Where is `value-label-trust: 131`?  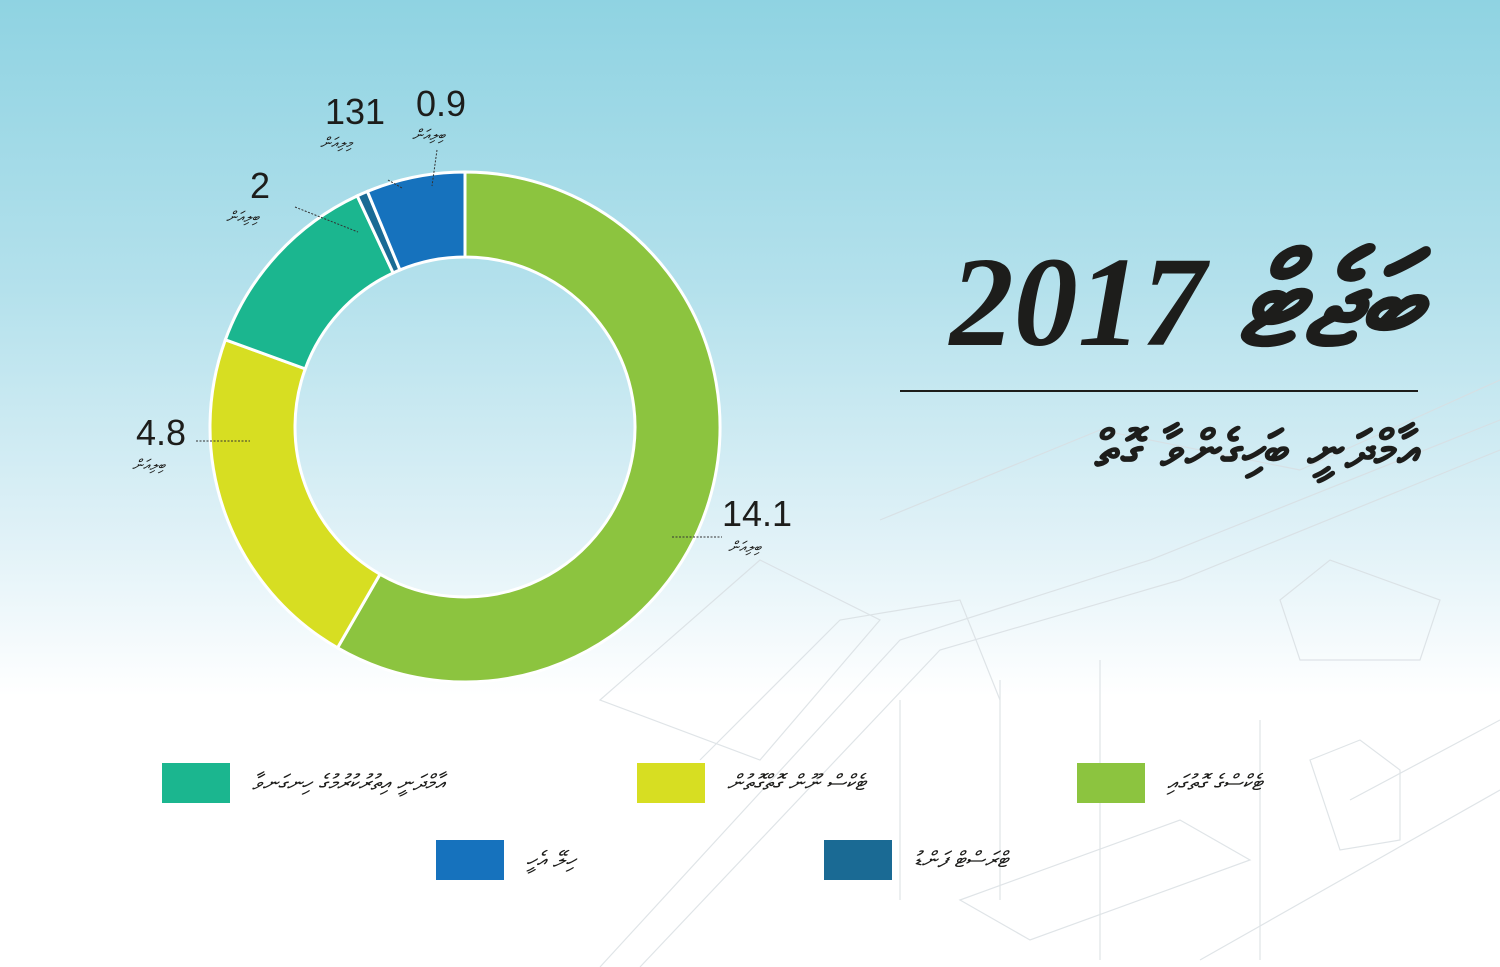 value-label-trust: 131 is located at coordinates (355, 111).